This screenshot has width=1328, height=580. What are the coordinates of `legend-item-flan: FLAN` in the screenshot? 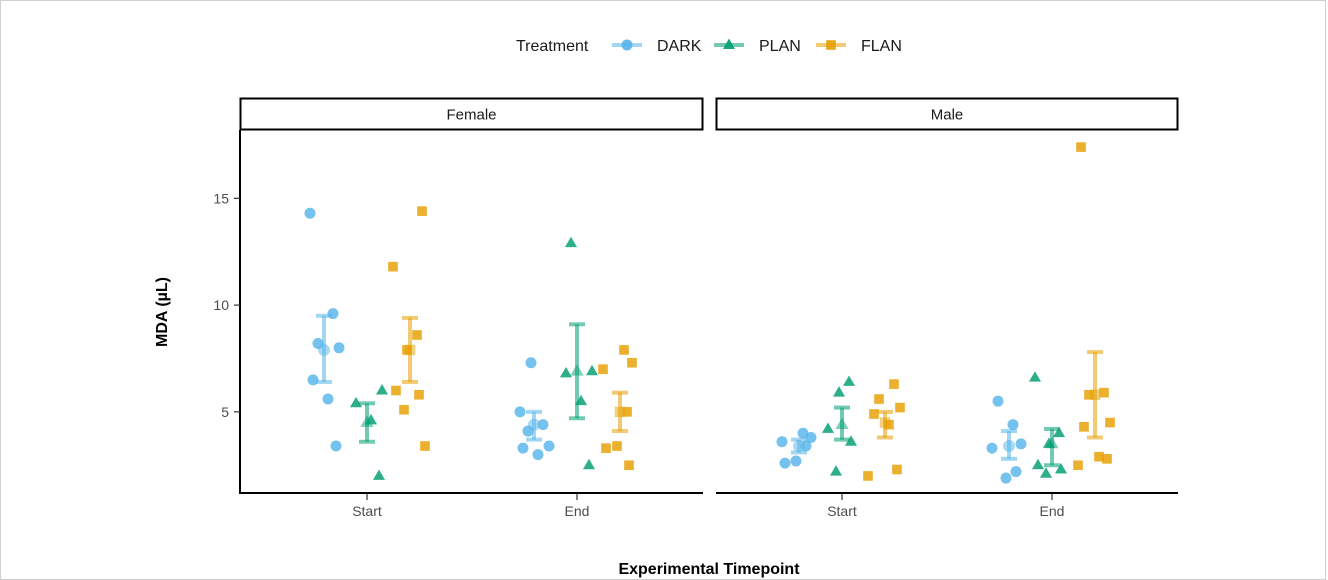 It's located at (859, 46).